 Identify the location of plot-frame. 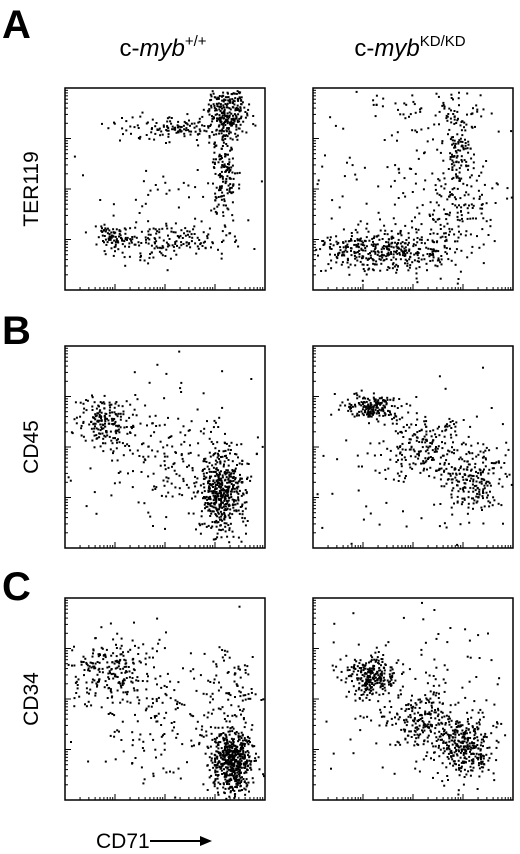
(413, 447).